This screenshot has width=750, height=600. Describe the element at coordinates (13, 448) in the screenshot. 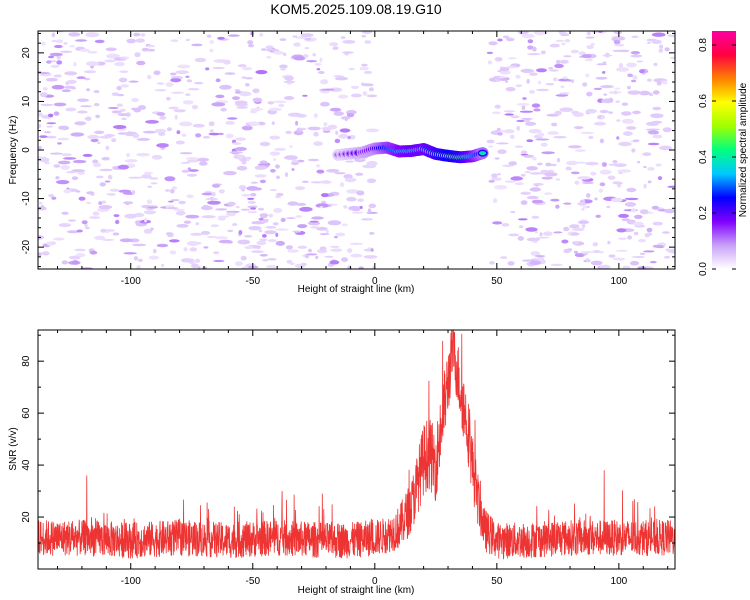

I see `snr-y-axis-label: SNR (v/v)` at that location.